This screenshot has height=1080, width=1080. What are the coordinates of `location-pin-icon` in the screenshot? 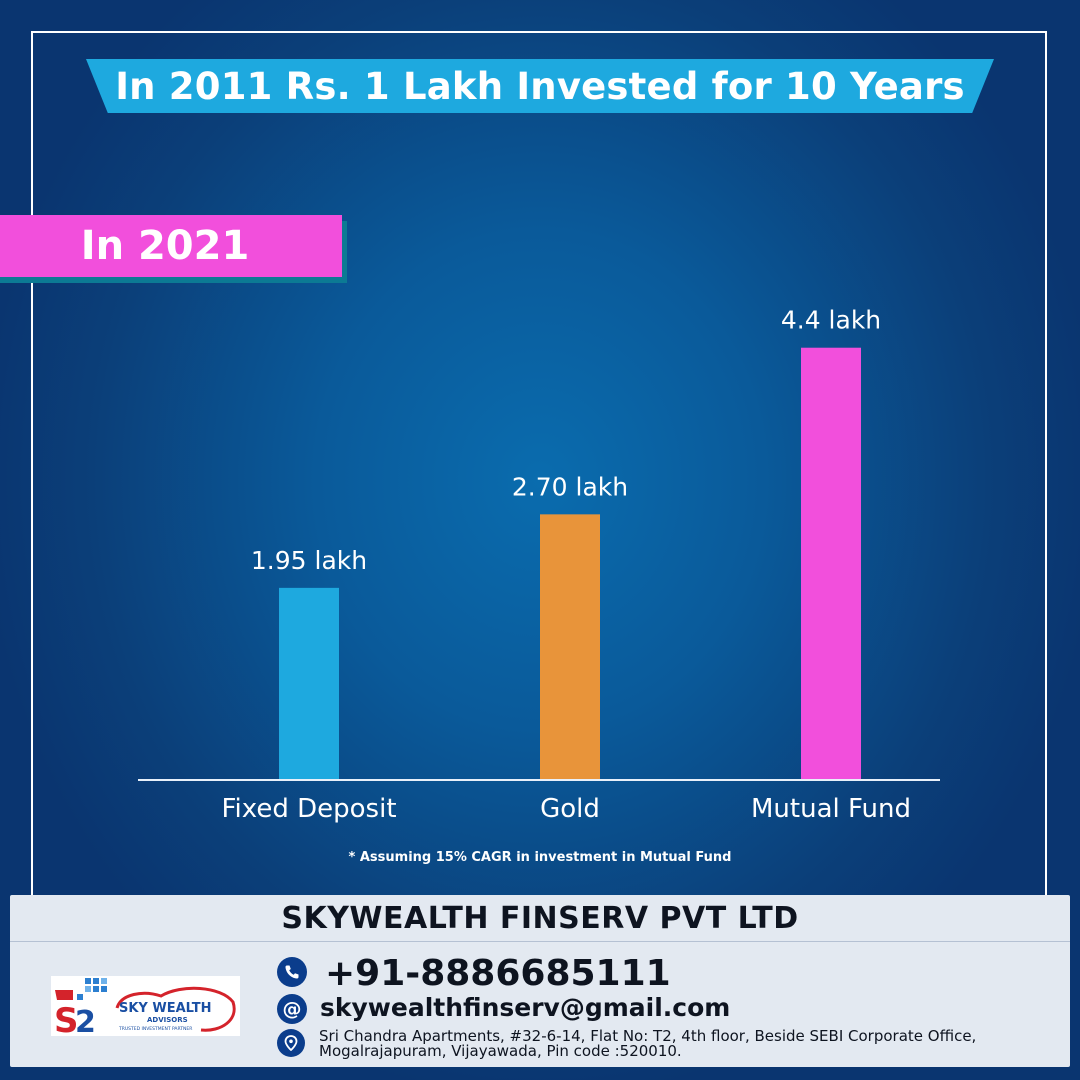 It's located at (291, 1043).